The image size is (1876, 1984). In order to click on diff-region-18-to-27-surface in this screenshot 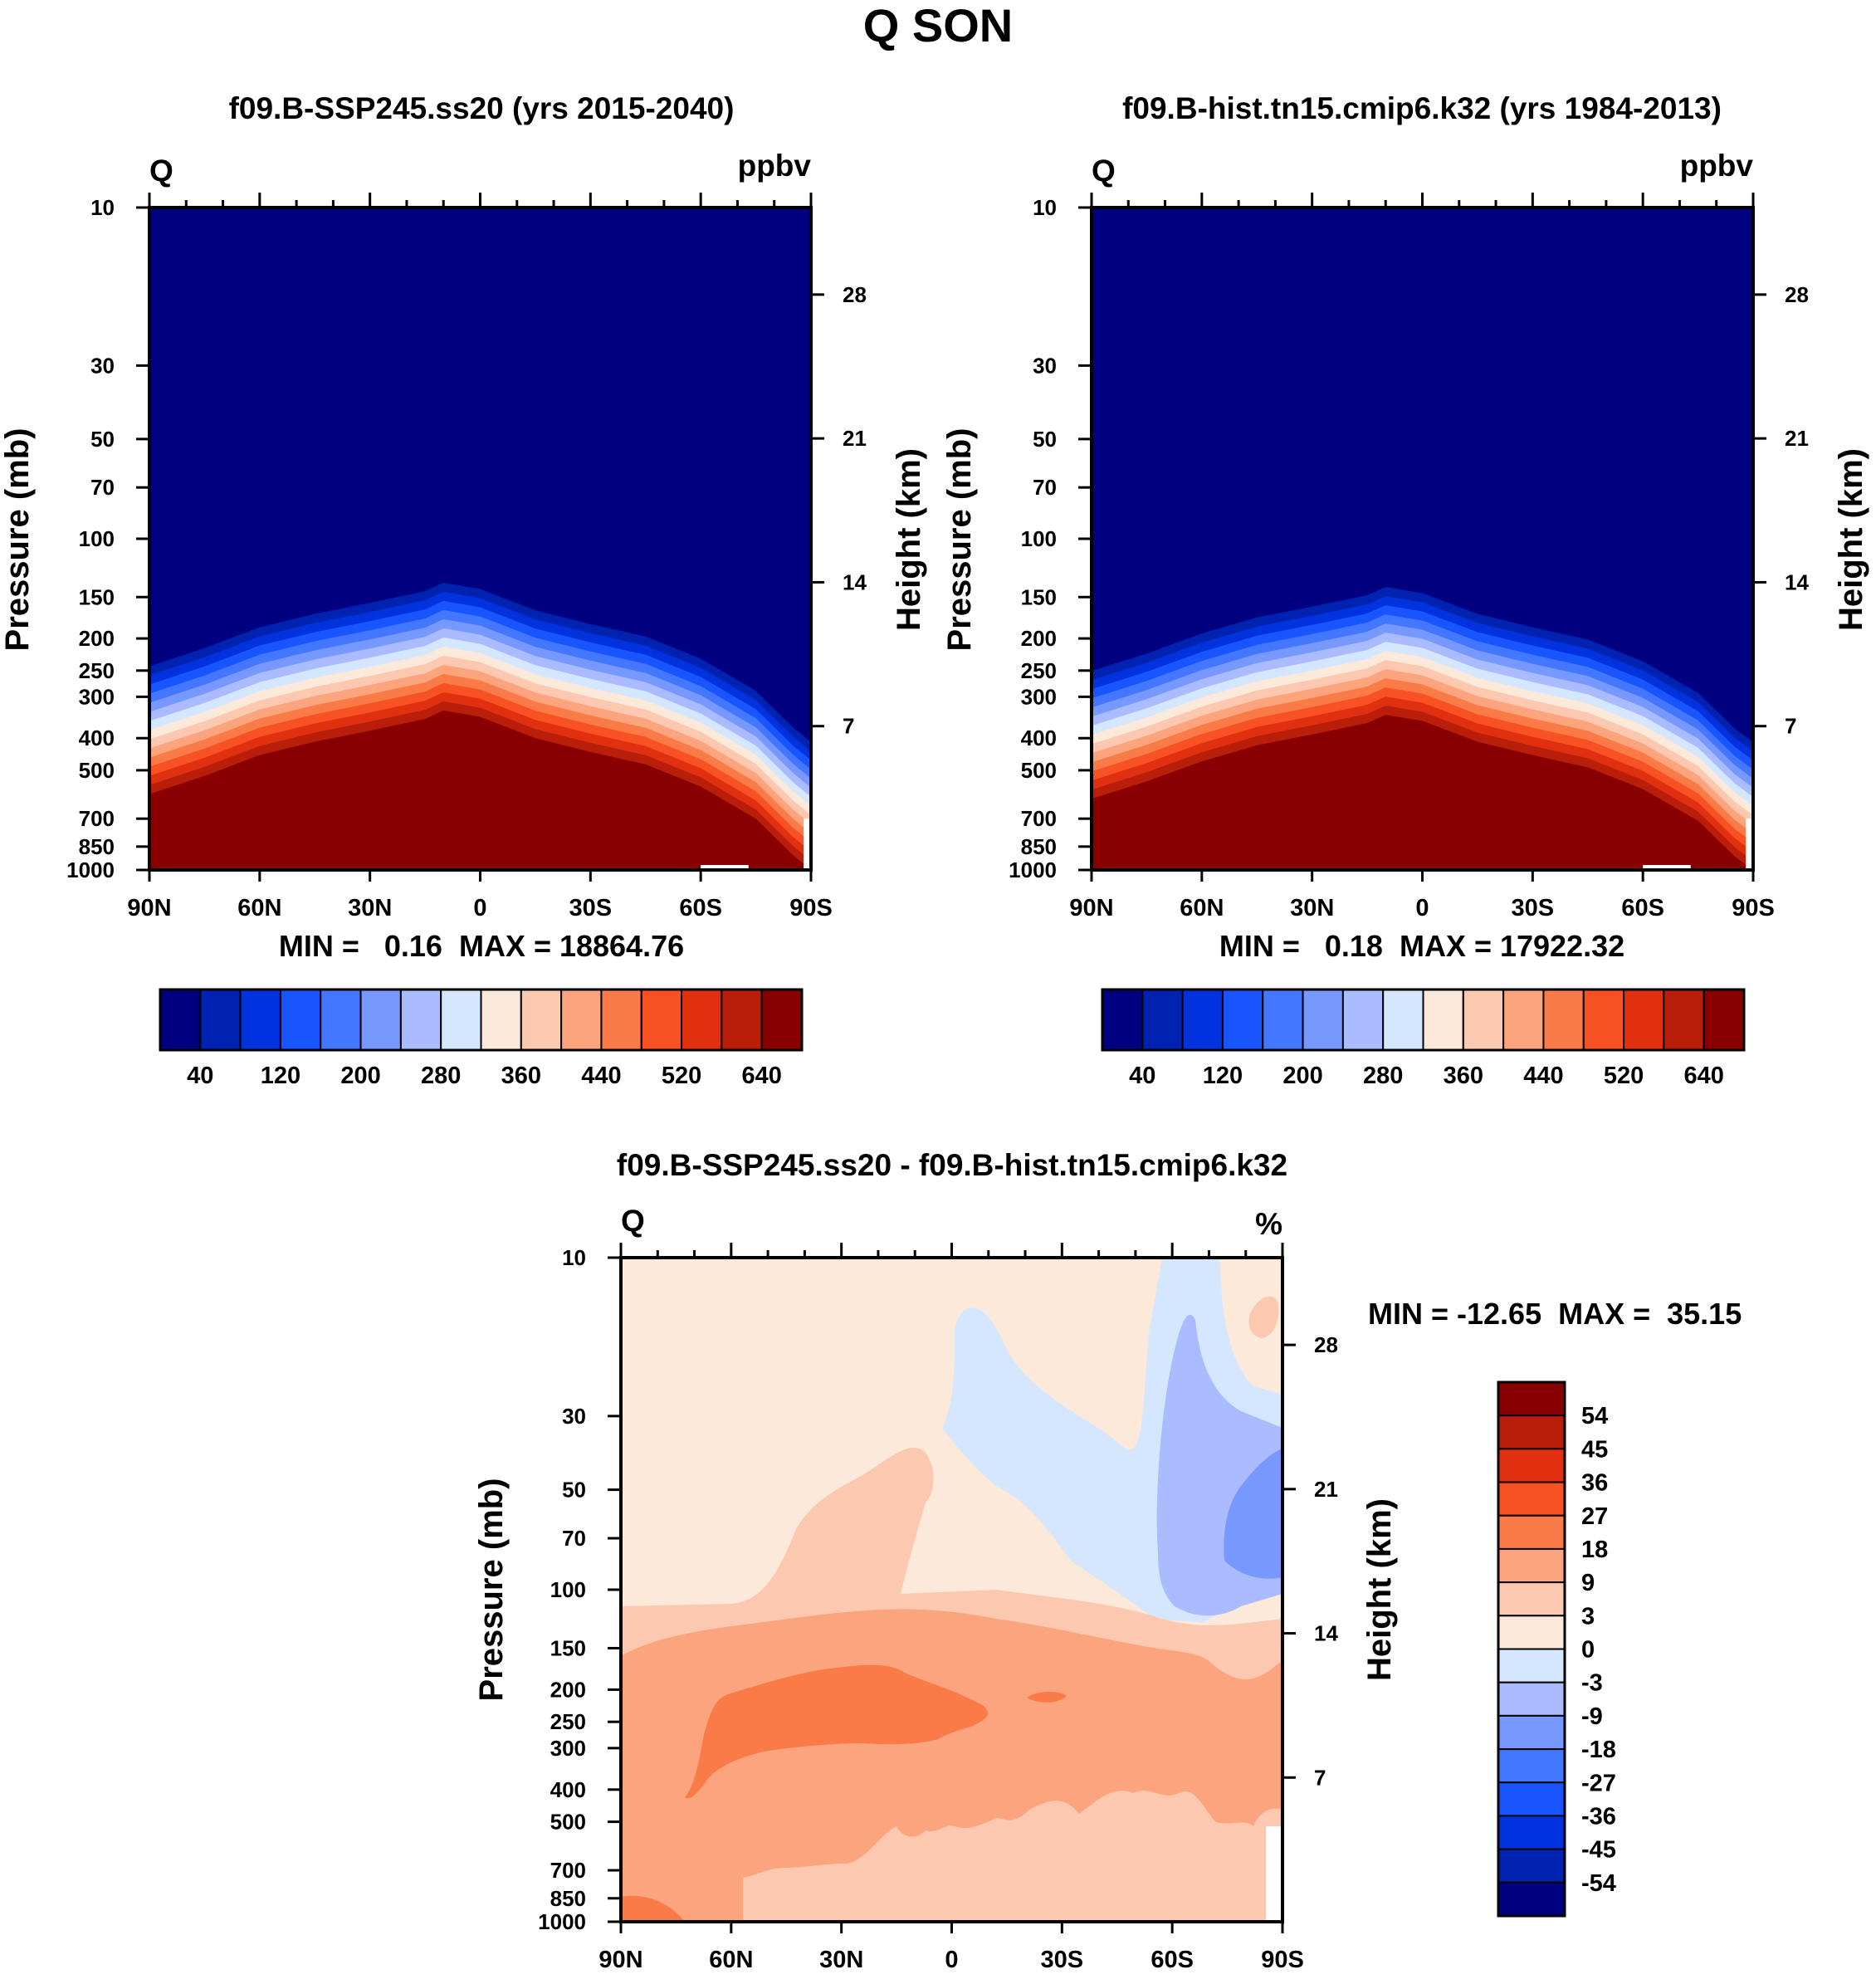, I will do `click(653, 1908)`.